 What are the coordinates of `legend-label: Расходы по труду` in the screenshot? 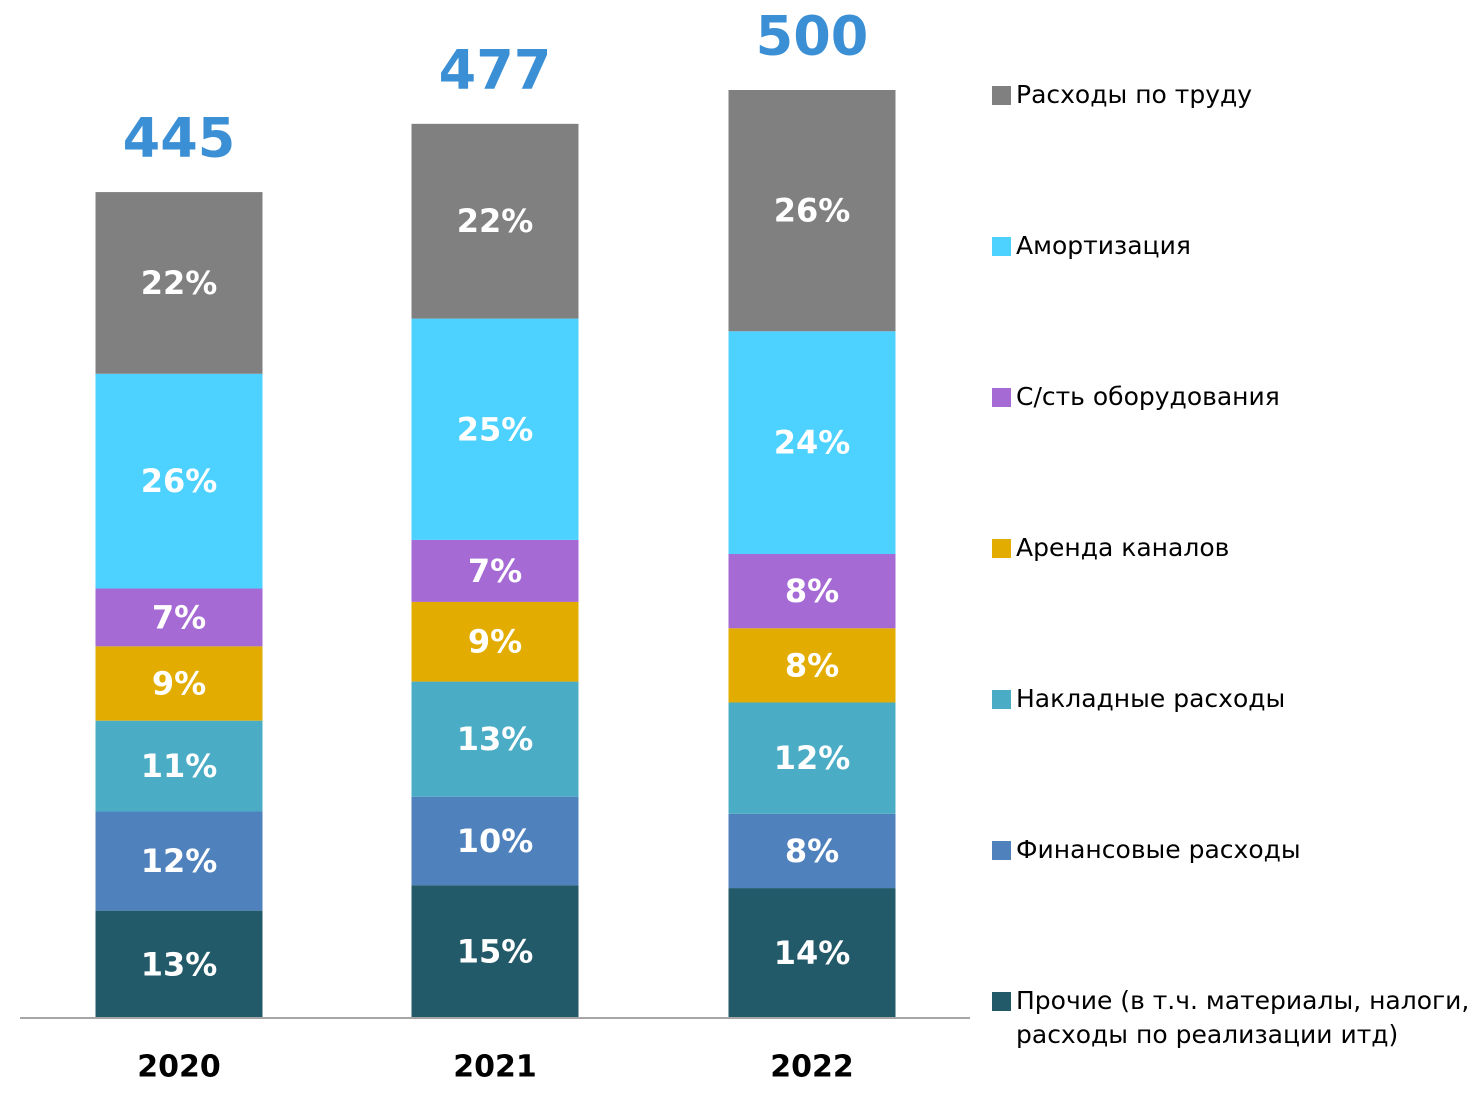 It's located at (1134, 94).